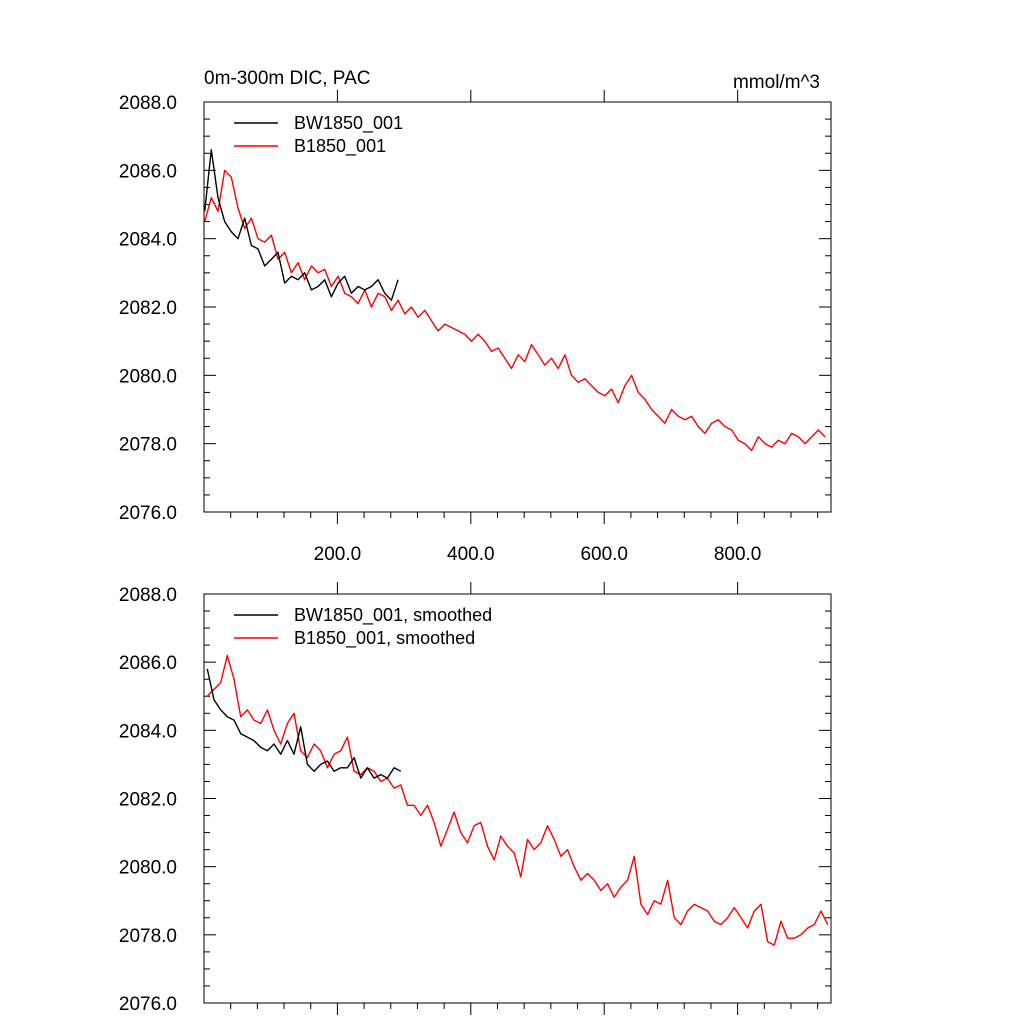 Image resolution: width=1024 pixels, height=1024 pixels. I want to click on x-tick-label: 400.0, so click(471, 554).